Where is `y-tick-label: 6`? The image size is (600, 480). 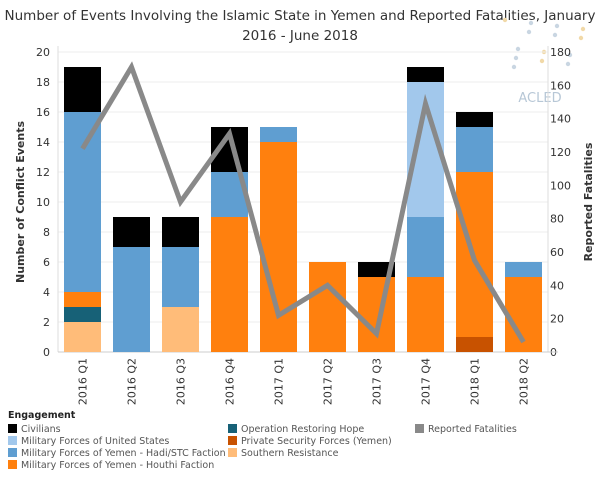 y-tick-label: 6 is located at coordinates (46, 262).